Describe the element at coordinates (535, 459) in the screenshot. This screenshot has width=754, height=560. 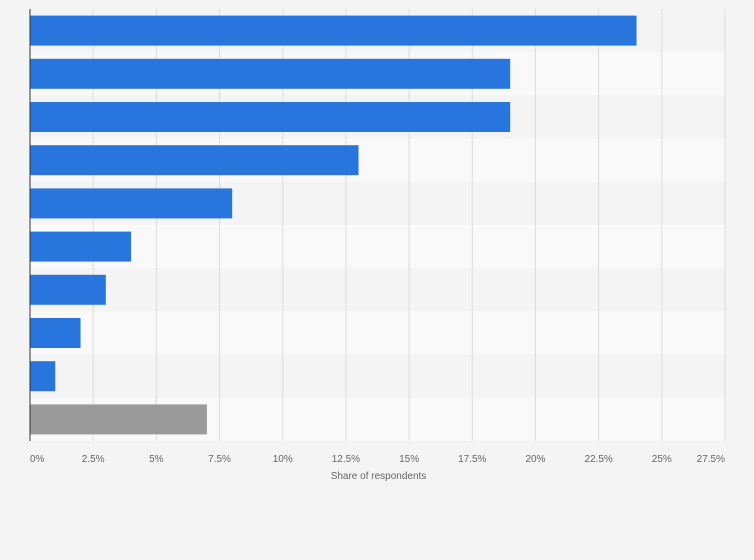
I see `x-tick-label: 20%` at that location.